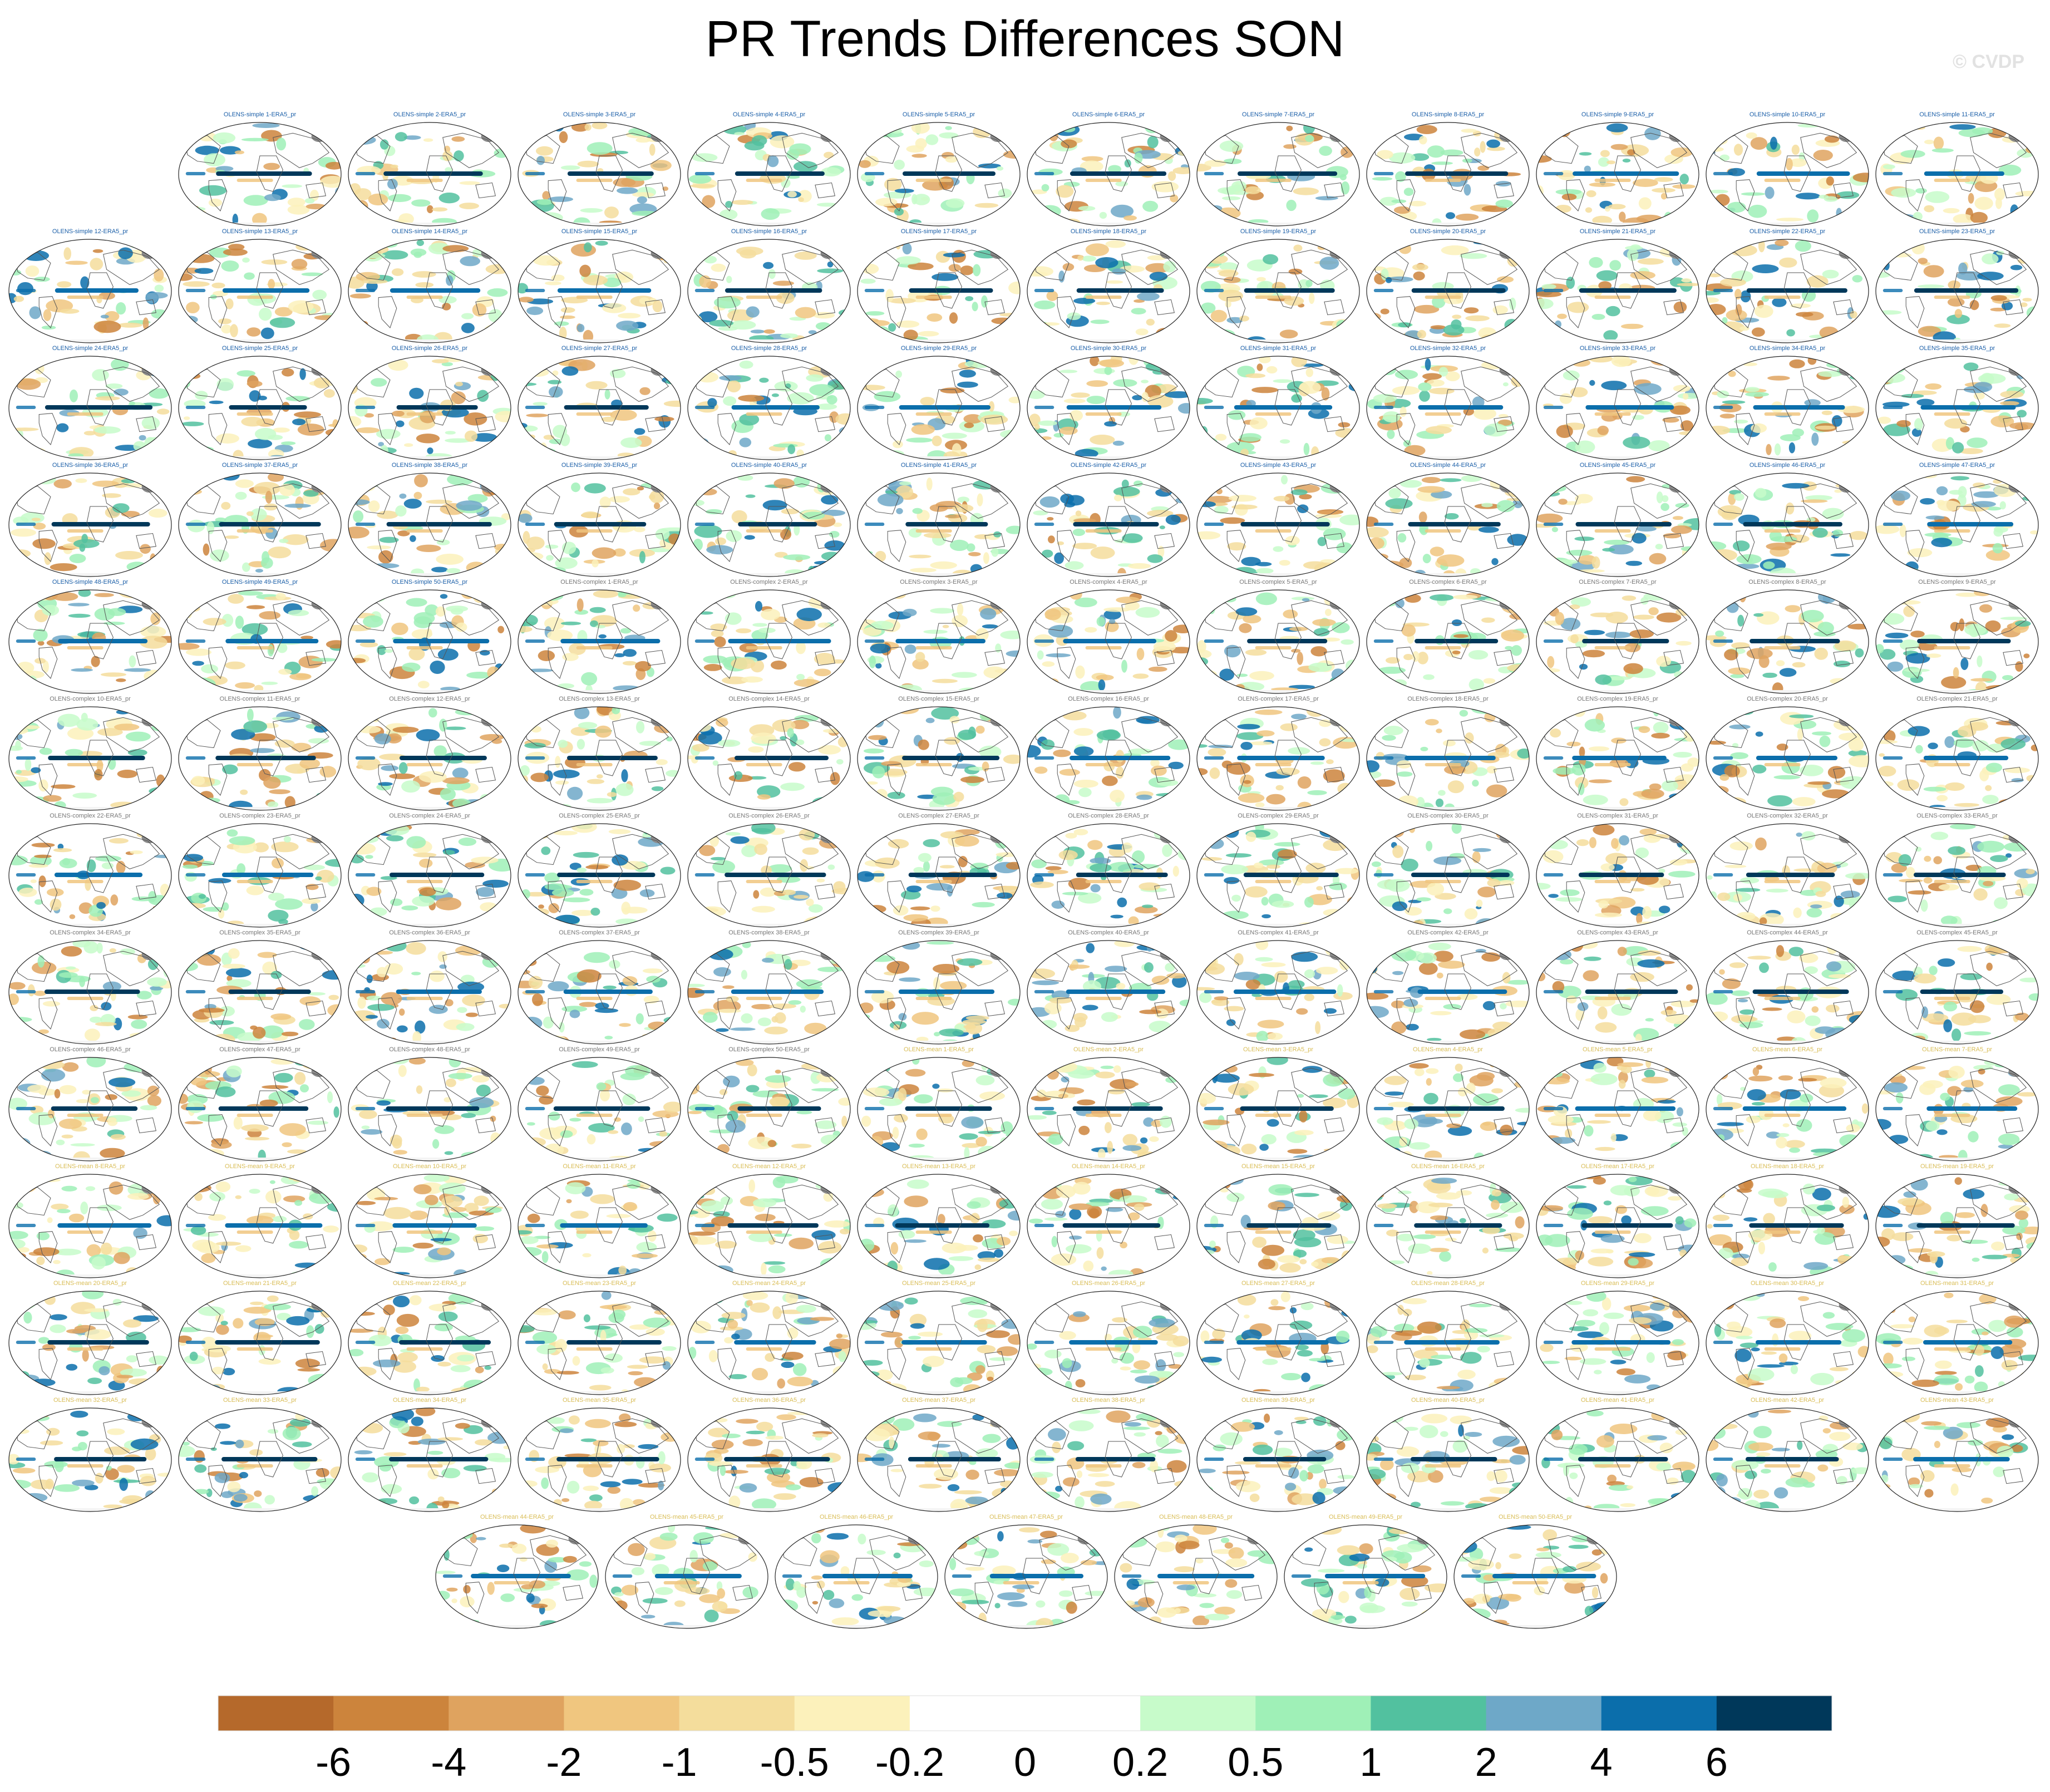  I want to click on panel-label: OLENS-simple 21-ERA5_pr, so click(1618, 231).